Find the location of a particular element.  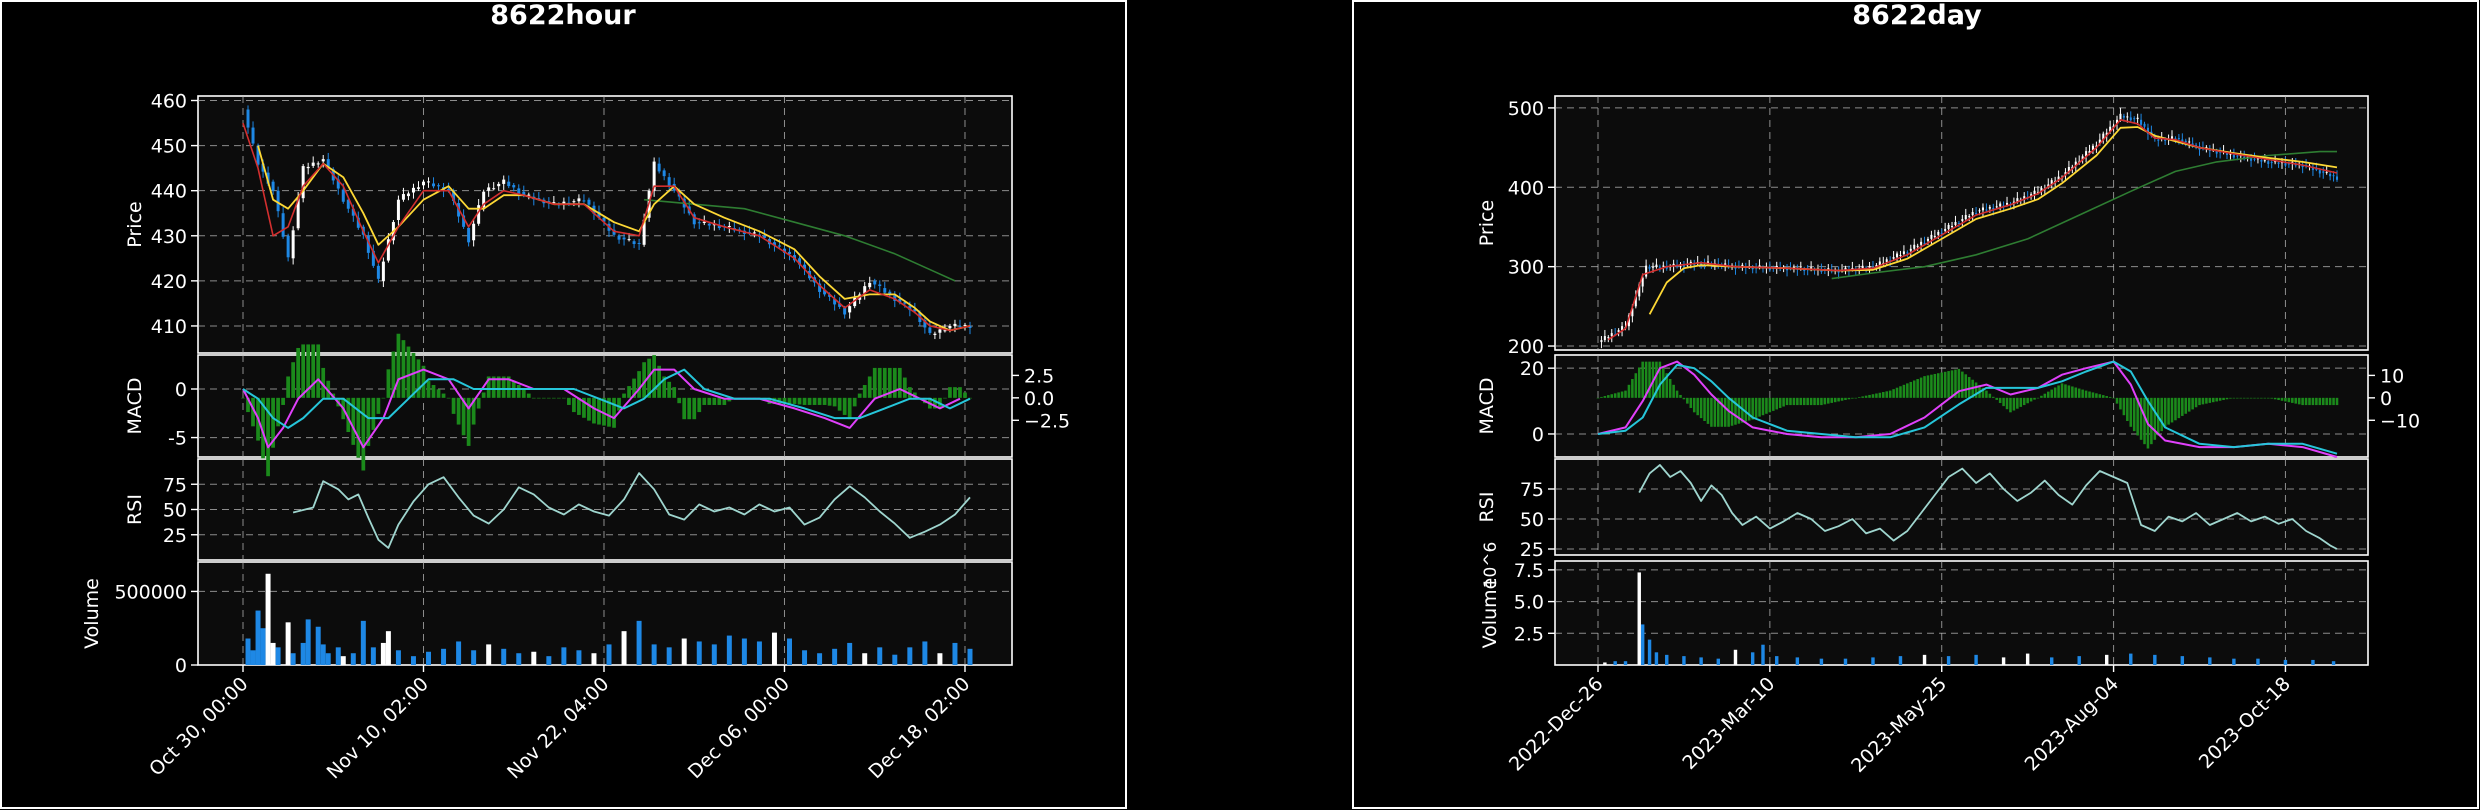

hour-macd-tick-label: 0 is located at coordinates (181, 390).